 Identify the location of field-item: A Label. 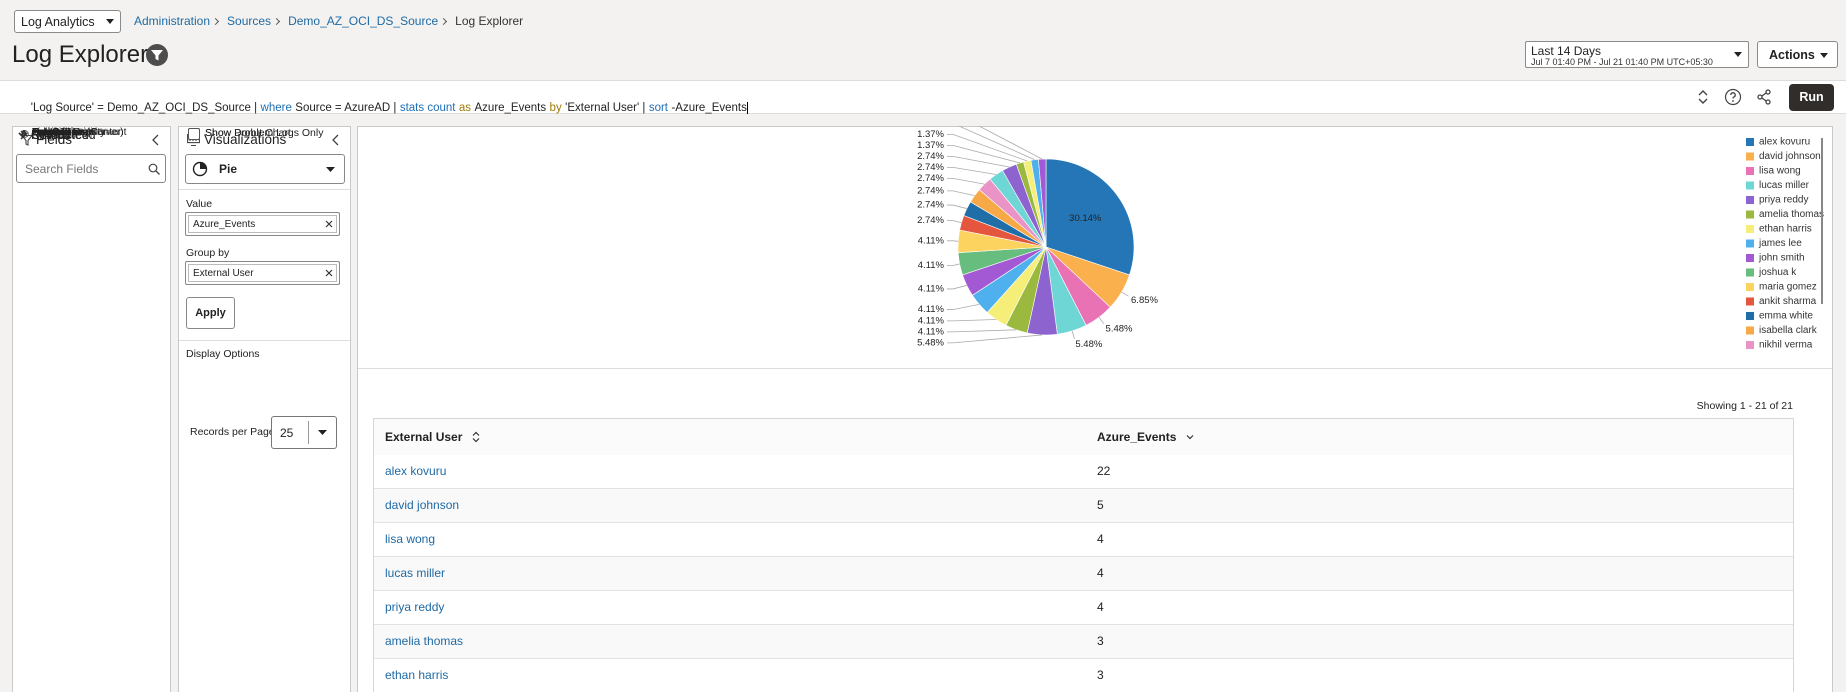
(90, 161).